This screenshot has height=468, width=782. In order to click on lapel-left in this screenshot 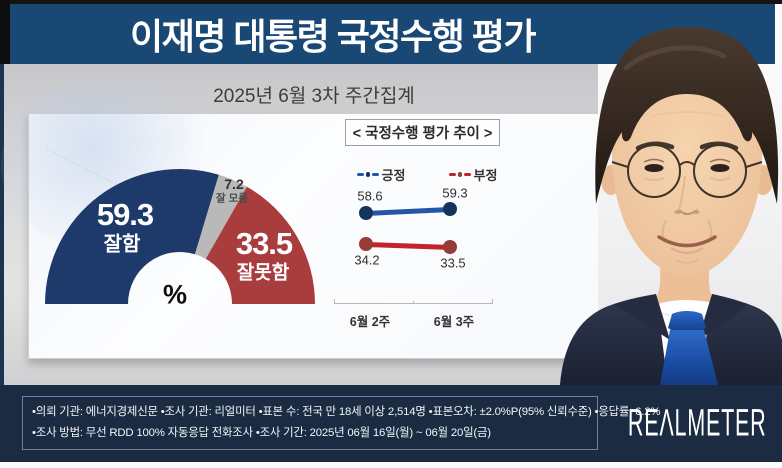, I will do `click(642, 317)`.